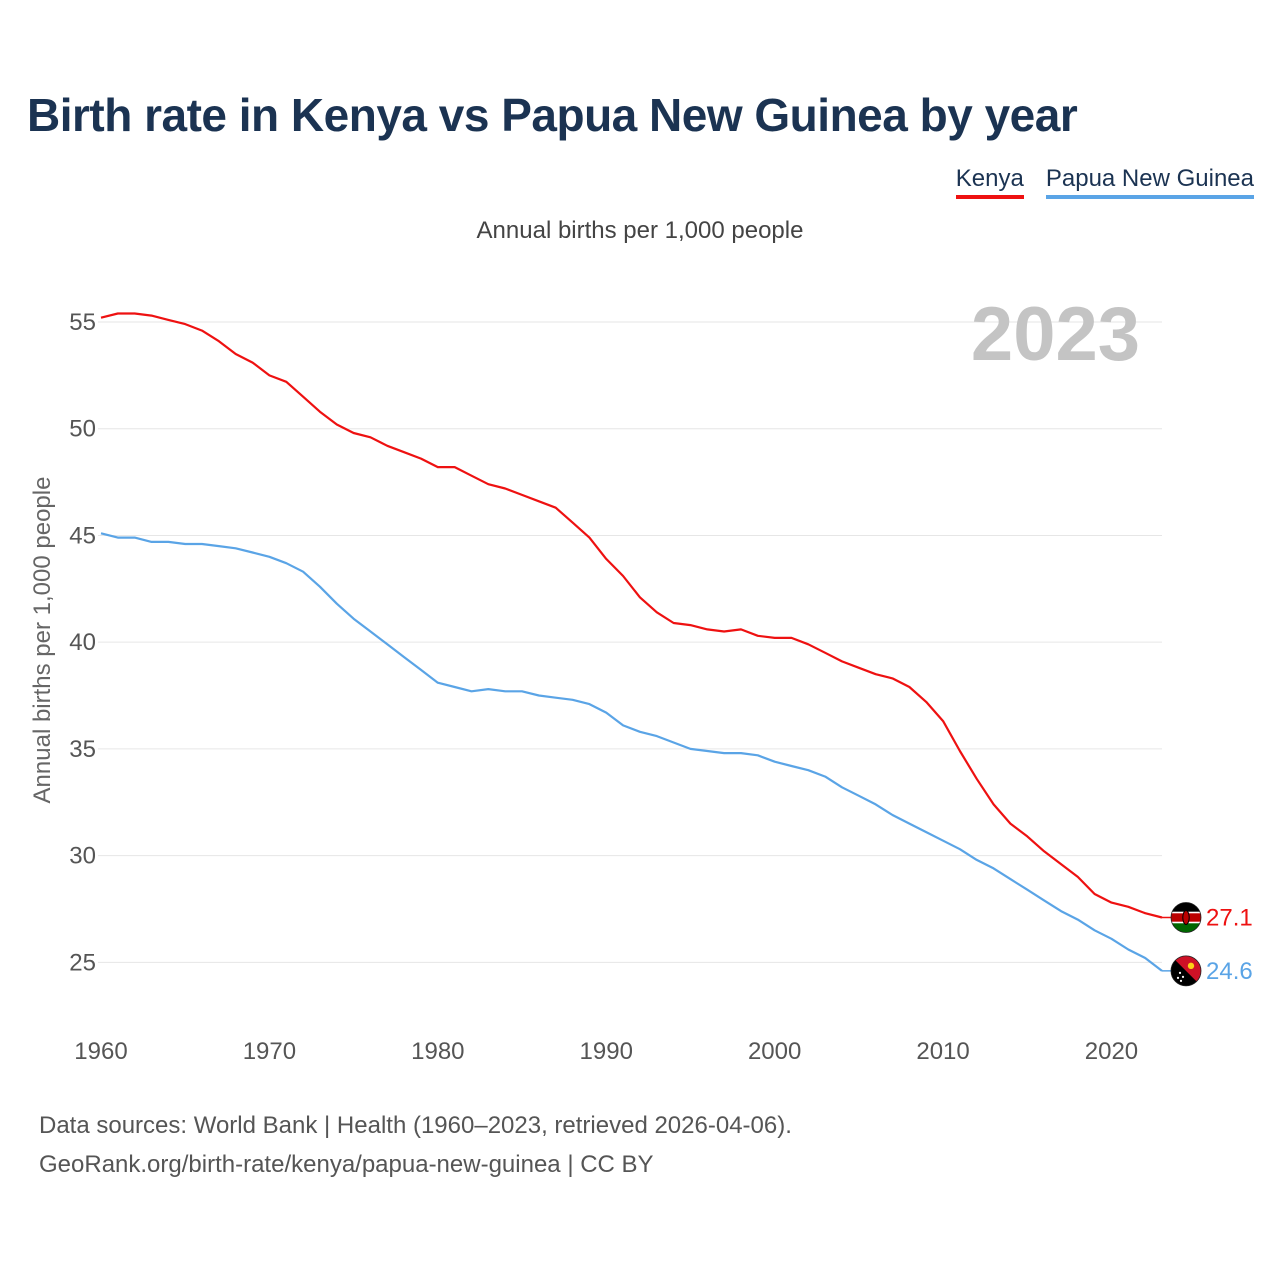 This screenshot has height=1280, width=1280. What do you see at coordinates (269, 1051) in the screenshot?
I see `x-tick-1970: 1970` at bounding box center [269, 1051].